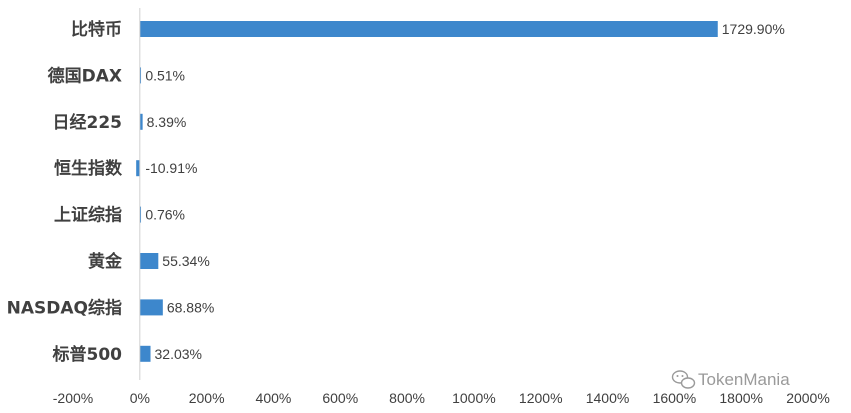 This screenshot has width=851, height=413. I want to click on wechat-icon, so click(683, 379).